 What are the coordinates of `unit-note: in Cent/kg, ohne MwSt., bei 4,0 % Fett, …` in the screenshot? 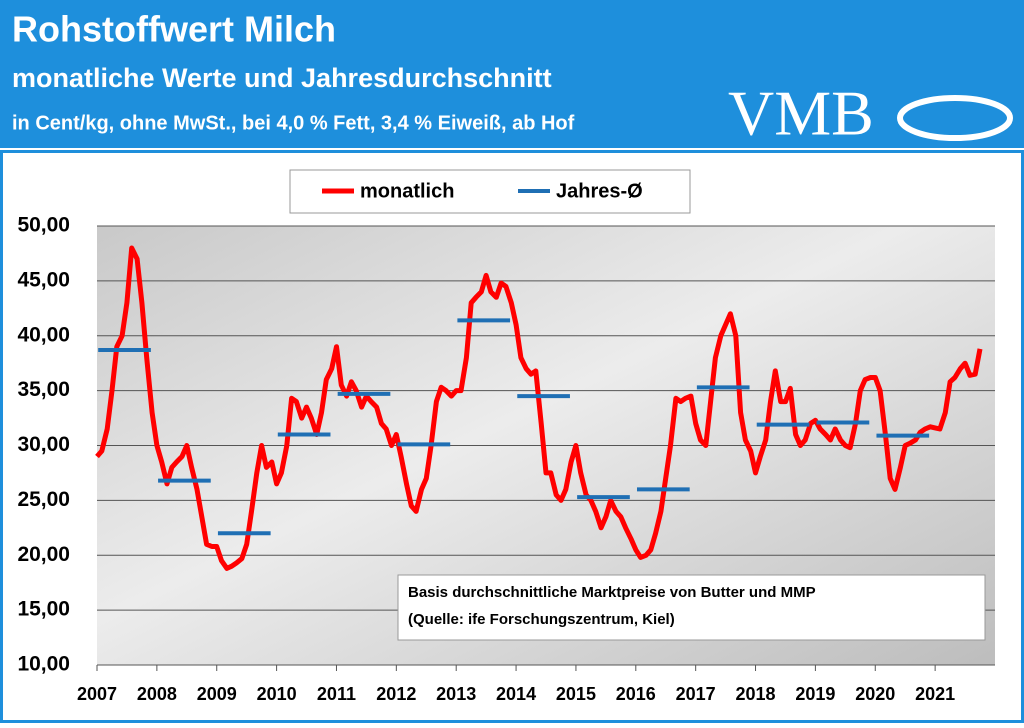 It's located at (293, 123).